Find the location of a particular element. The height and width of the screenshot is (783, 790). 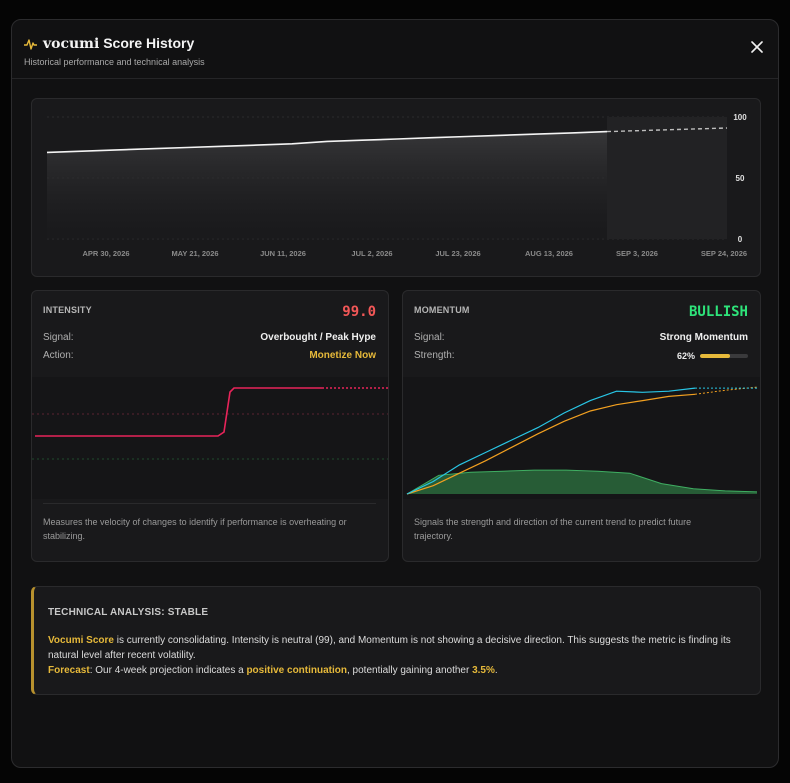

x-tick-label: APR 30, 2026 is located at coordinates (105, 253).